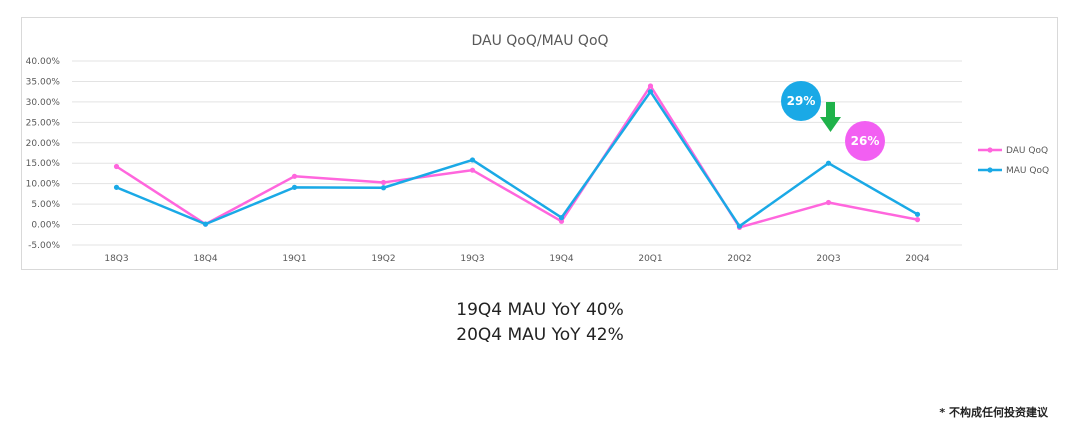 Image resolution: width=1080 pixels, height=426 pixels. I want to click on annotation-badge-label: 29%, so click(801, 101).